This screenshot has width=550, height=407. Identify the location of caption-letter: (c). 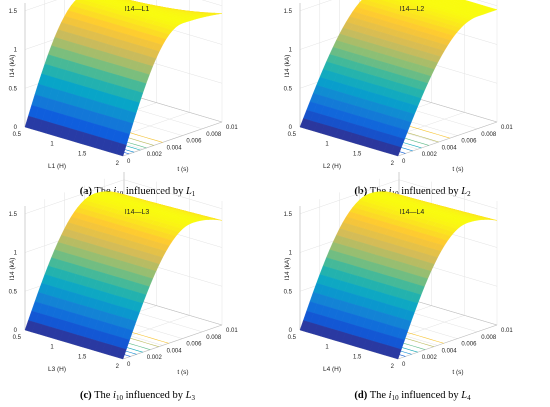
(86, 395).